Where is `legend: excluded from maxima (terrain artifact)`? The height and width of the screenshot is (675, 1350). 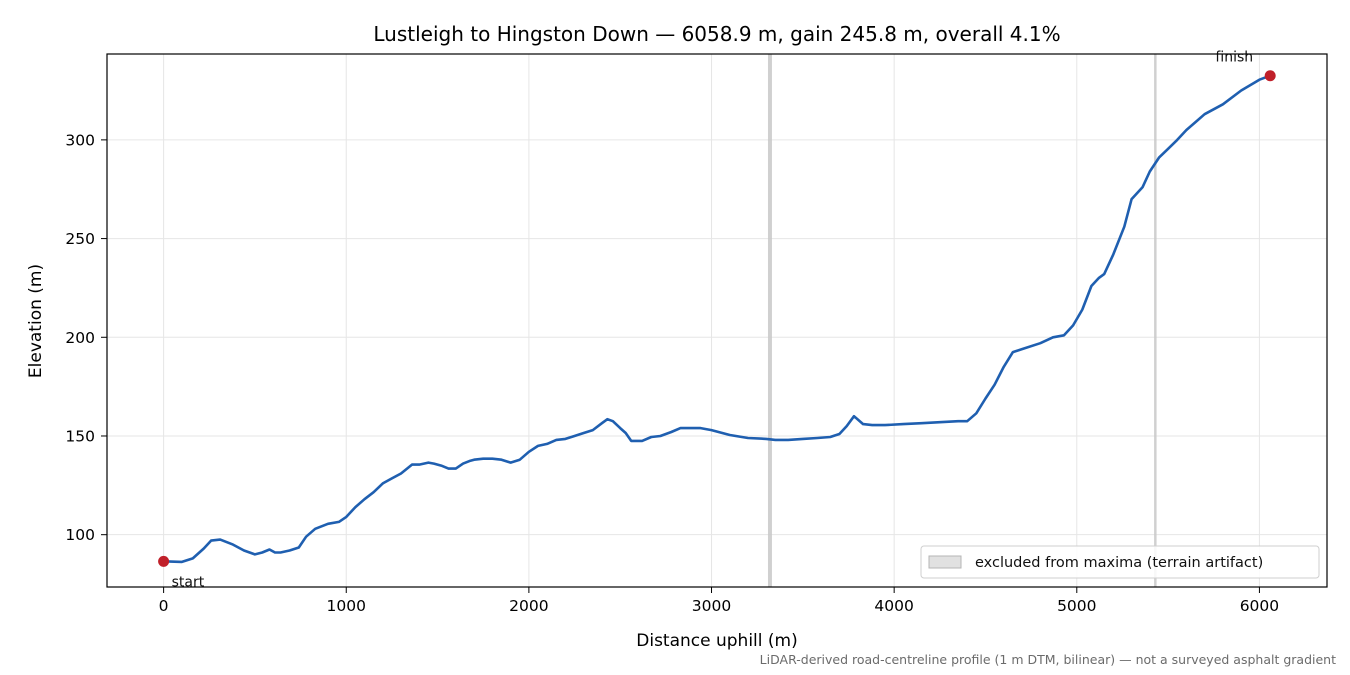
legend: excluded from maxima (terrain artifact) is located at coordinates (1120, 562).